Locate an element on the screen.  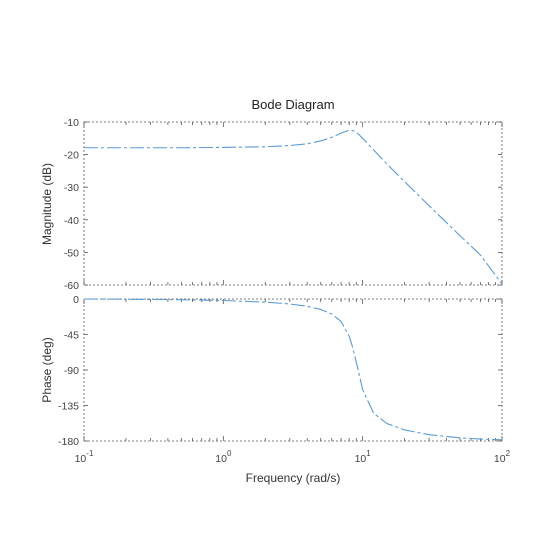
chart-title: Bode Diagram is located at coordinates (292, 104).